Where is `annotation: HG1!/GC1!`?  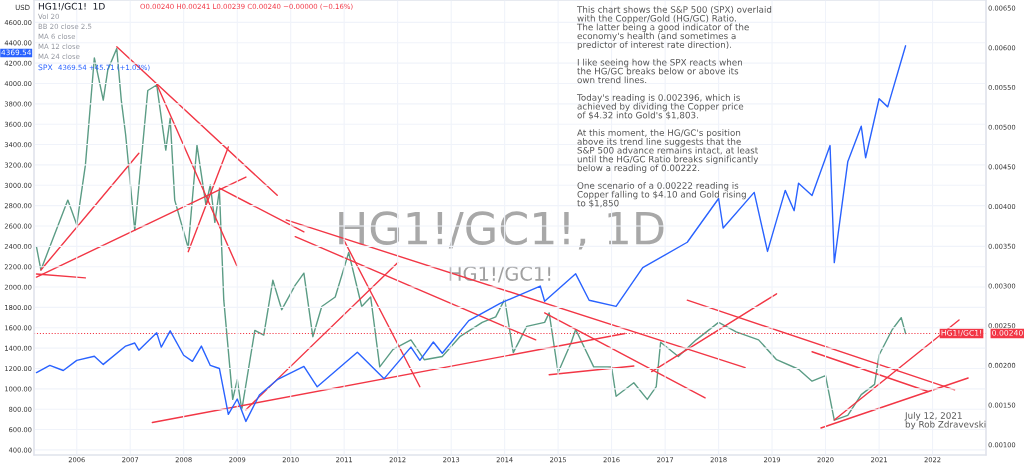
annotation: HG1!/GC1! is located at coordinates (500, 274).